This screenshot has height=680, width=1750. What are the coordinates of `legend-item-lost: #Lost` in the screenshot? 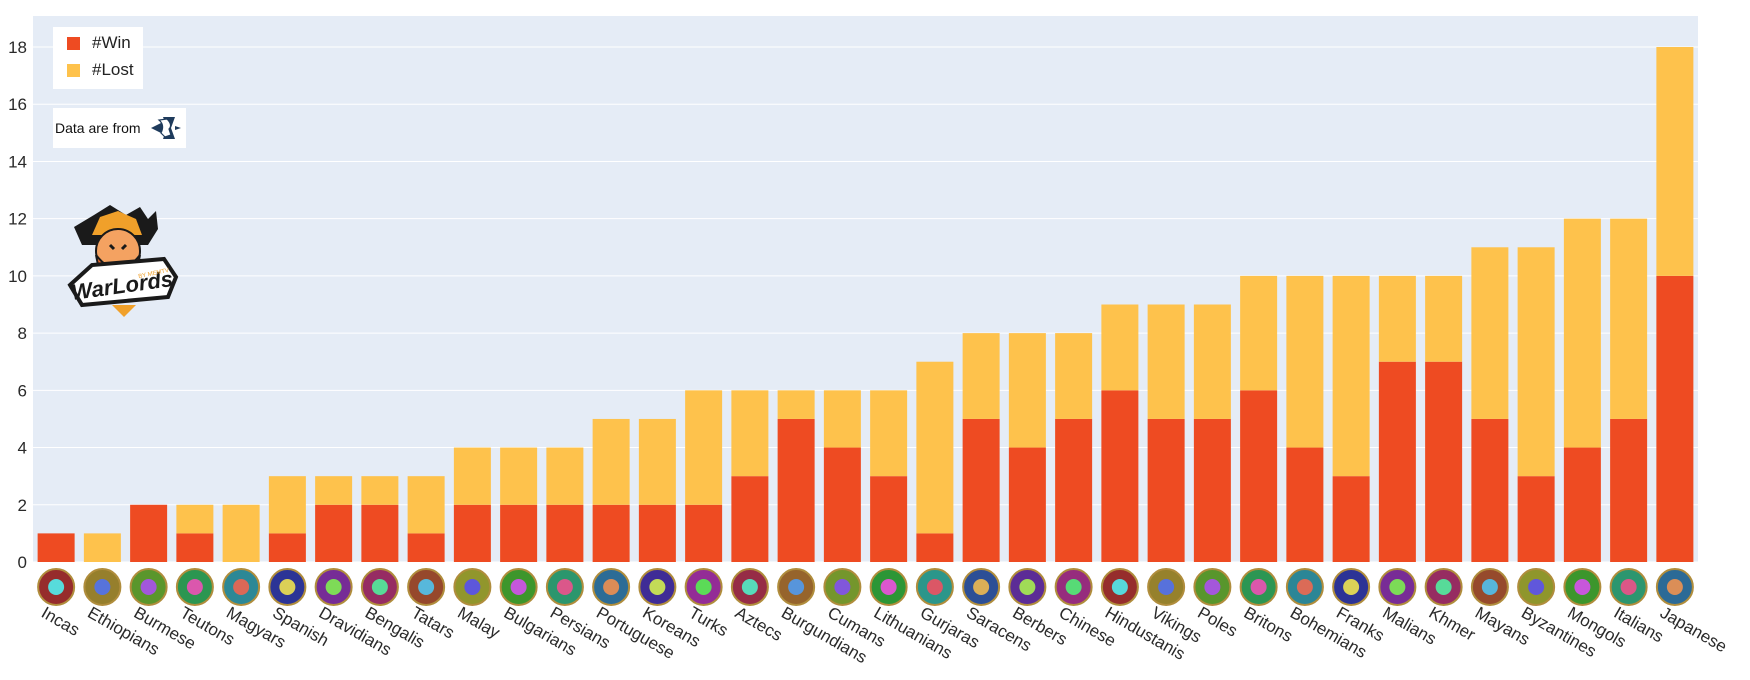 It's located at (100, 70).